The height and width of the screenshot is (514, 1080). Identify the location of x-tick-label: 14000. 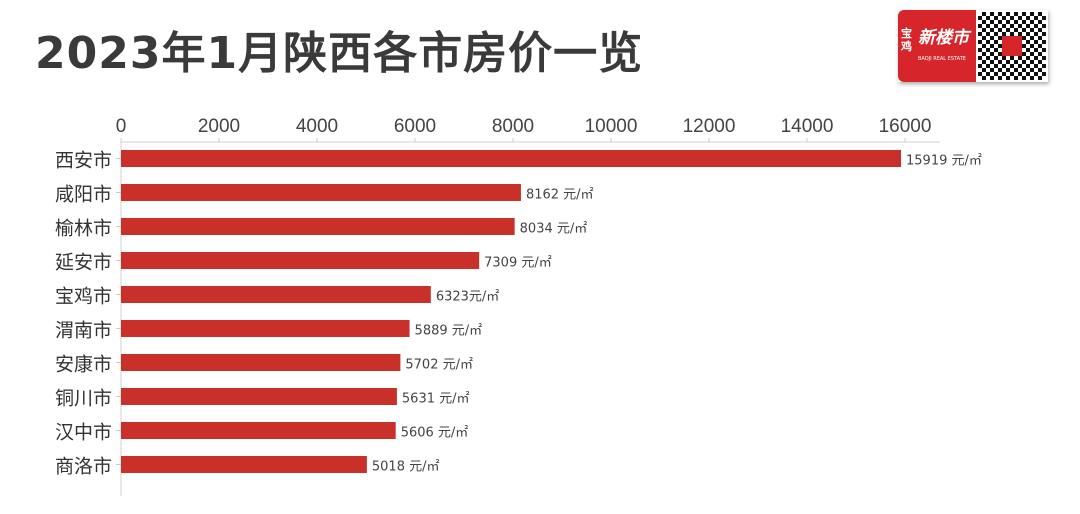
(807, 126).